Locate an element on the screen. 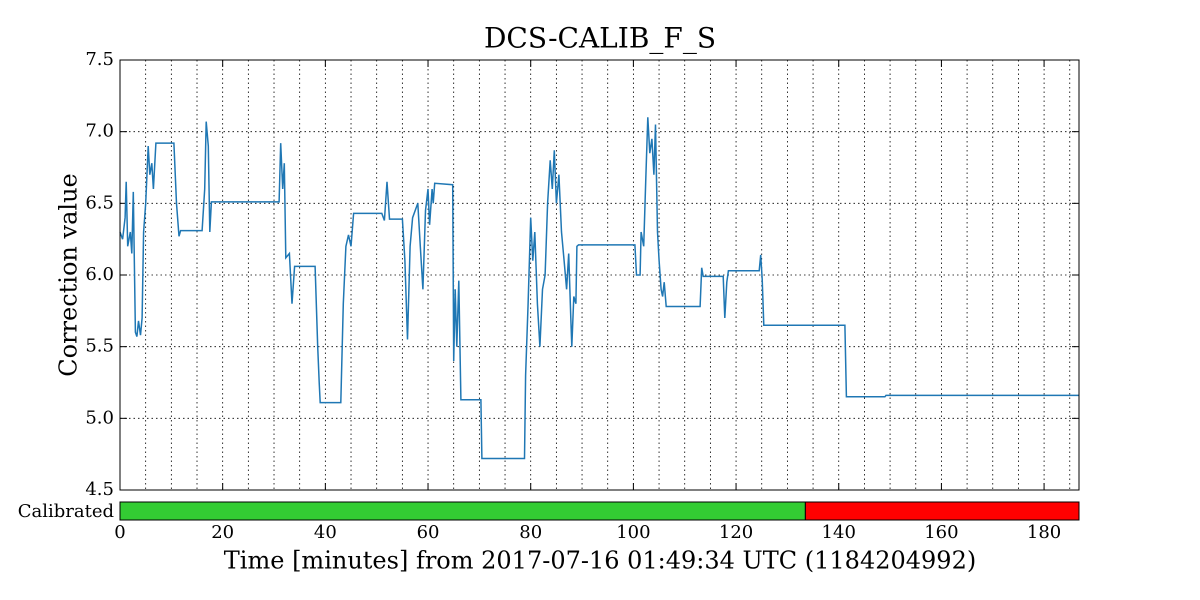  chart-title: DCS-CALIB_F_S is located at coordinates (600, 38).